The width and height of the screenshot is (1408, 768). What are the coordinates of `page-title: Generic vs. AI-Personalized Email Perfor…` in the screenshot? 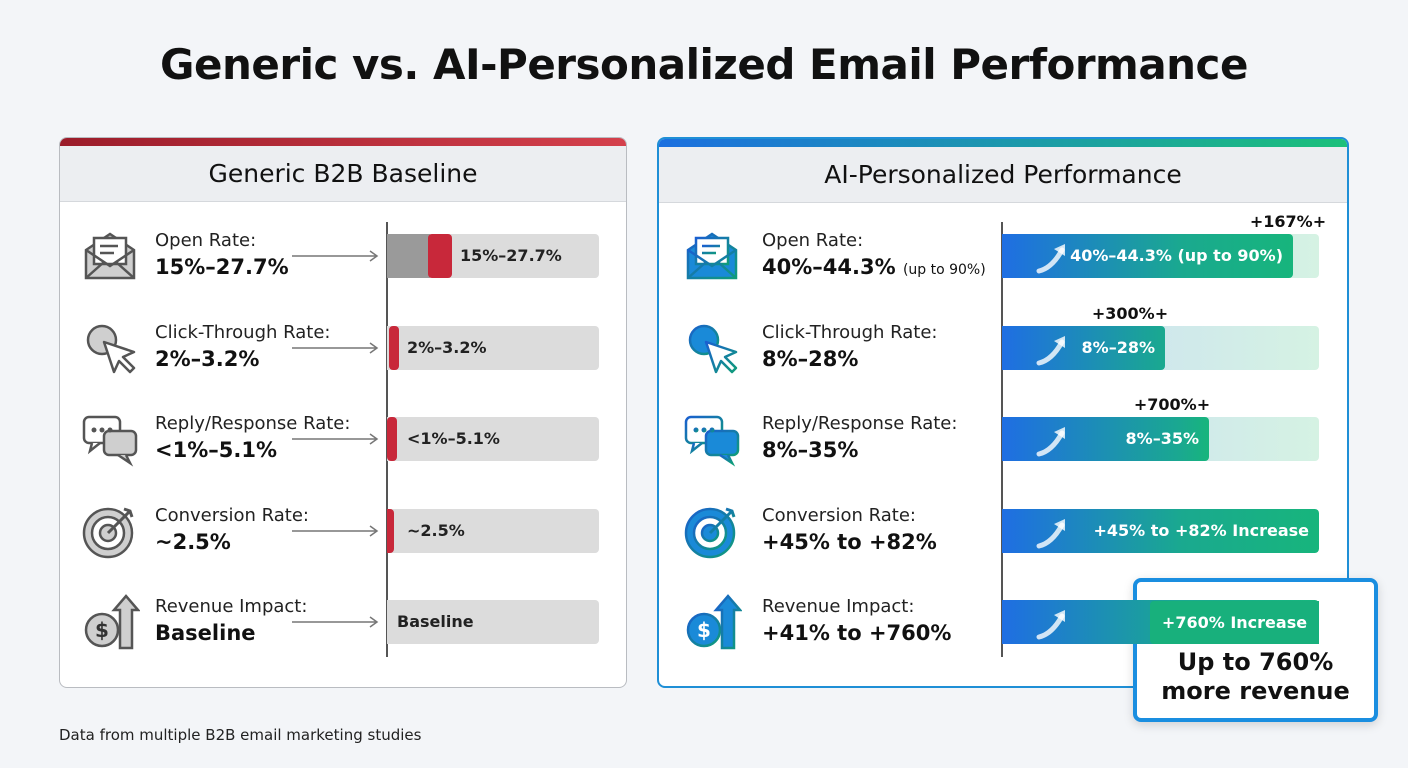 It's located at (704, 64).